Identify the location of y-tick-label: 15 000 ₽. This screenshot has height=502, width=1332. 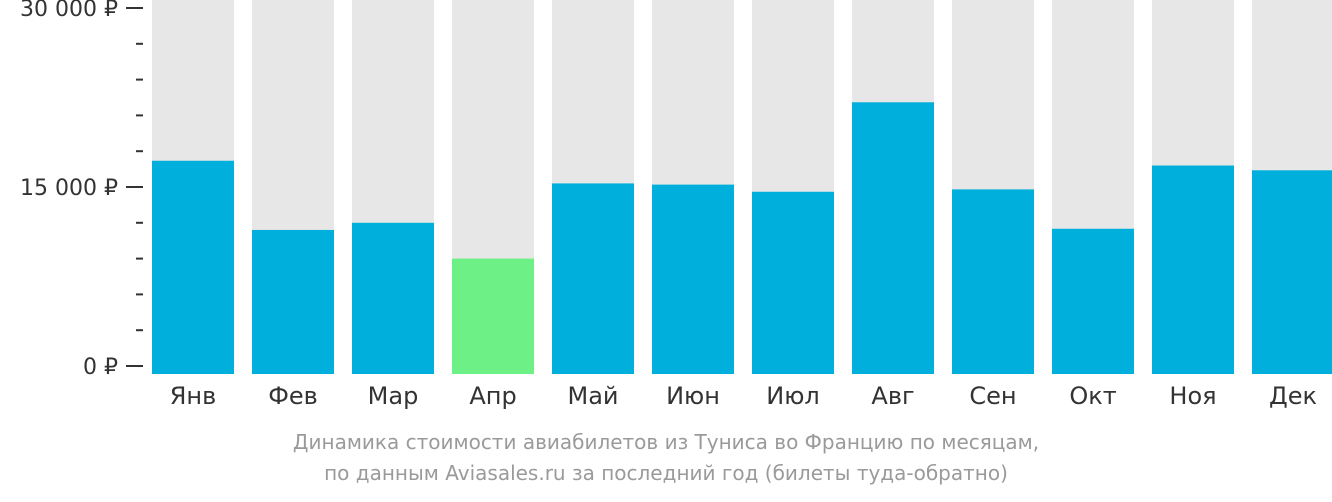
(69, 188).